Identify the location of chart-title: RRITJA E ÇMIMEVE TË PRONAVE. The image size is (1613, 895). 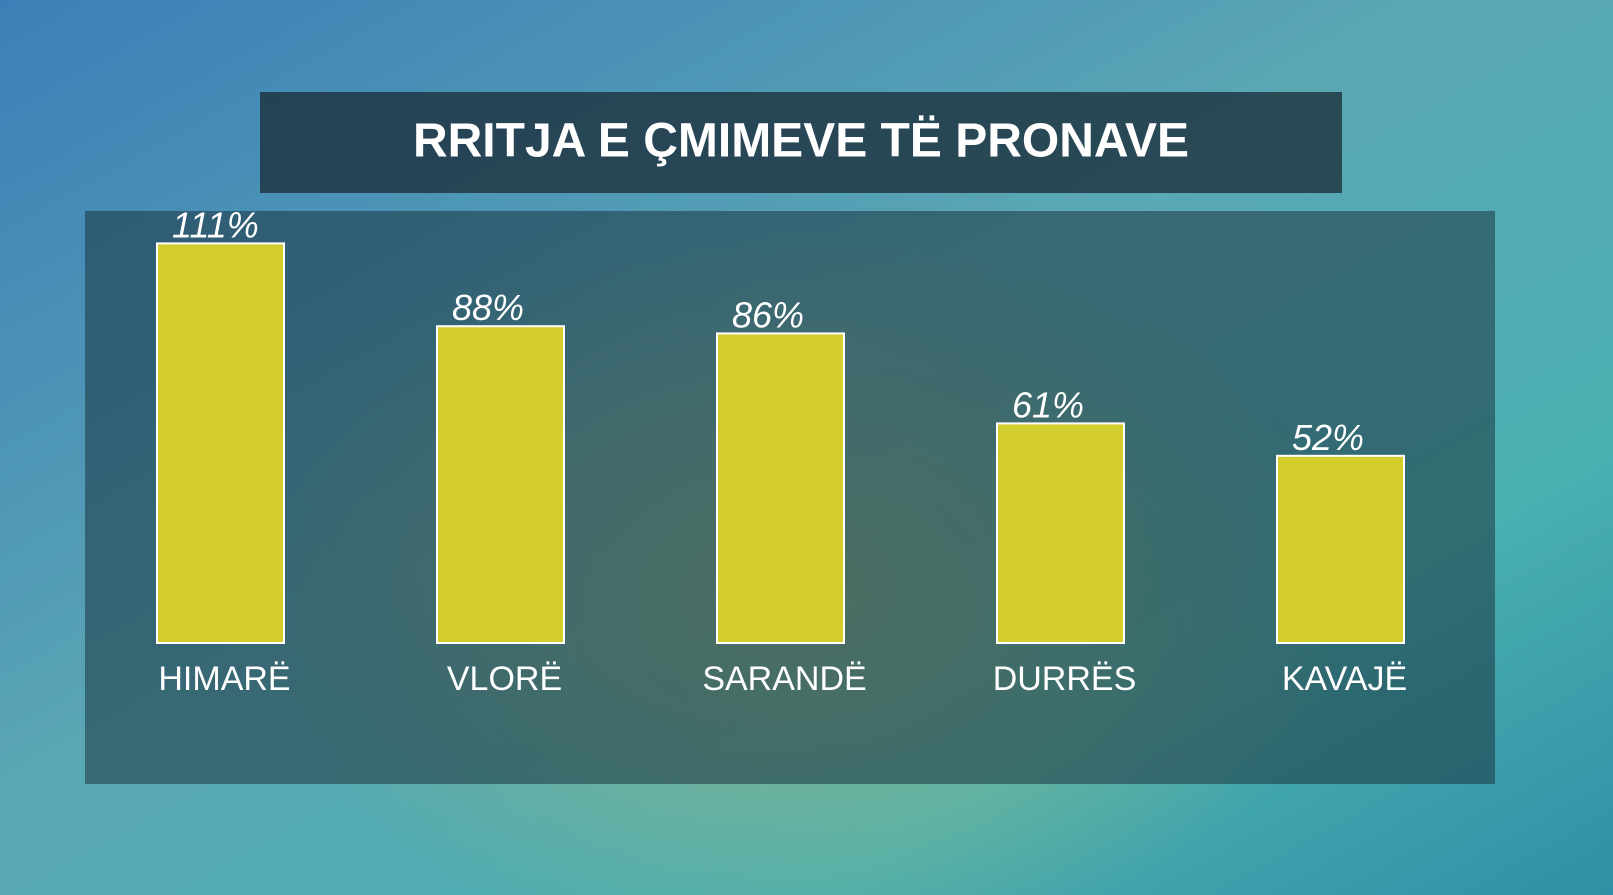
(801, 141).